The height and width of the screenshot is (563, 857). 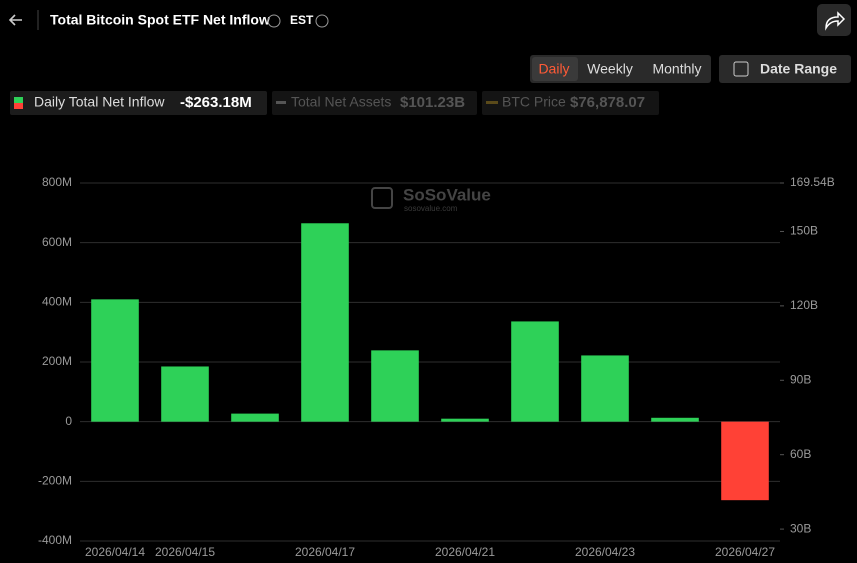 What do you see at coordinates (185, 552) in the screenshot?
I see `x-tick-label: 2026/04/15` at bounding box center [185, 552].